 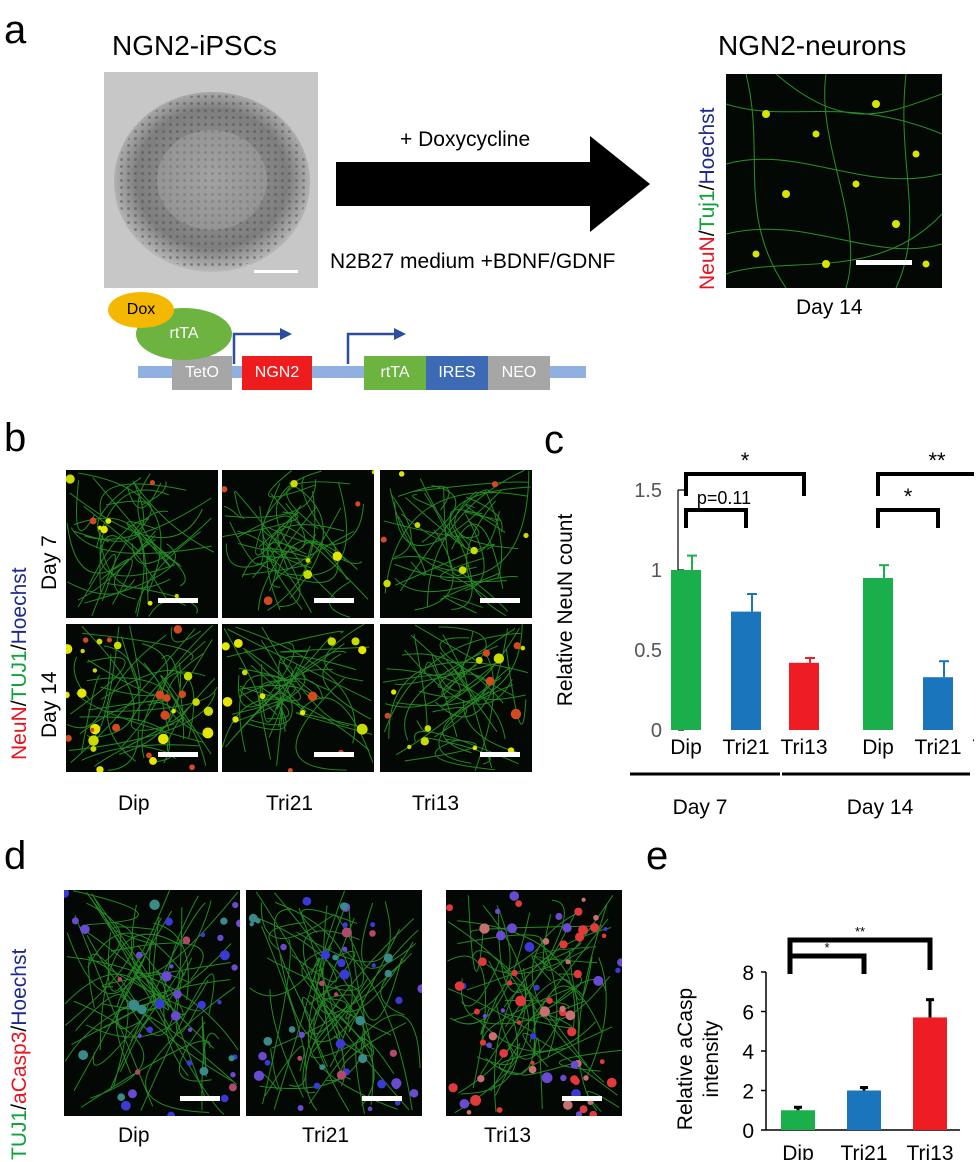 I want to click on panel-letter-b: b, so click(x=15, y=438).